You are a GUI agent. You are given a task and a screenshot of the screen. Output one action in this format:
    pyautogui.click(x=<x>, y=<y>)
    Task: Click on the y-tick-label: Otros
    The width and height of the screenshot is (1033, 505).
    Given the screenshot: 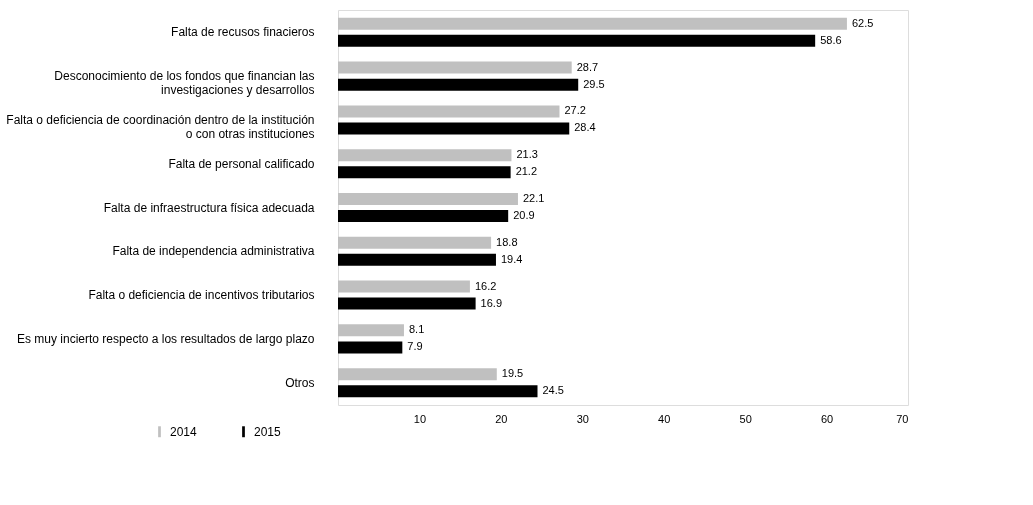 What is the action you would take?
    pyautogui.click(x=300, y=382)
    